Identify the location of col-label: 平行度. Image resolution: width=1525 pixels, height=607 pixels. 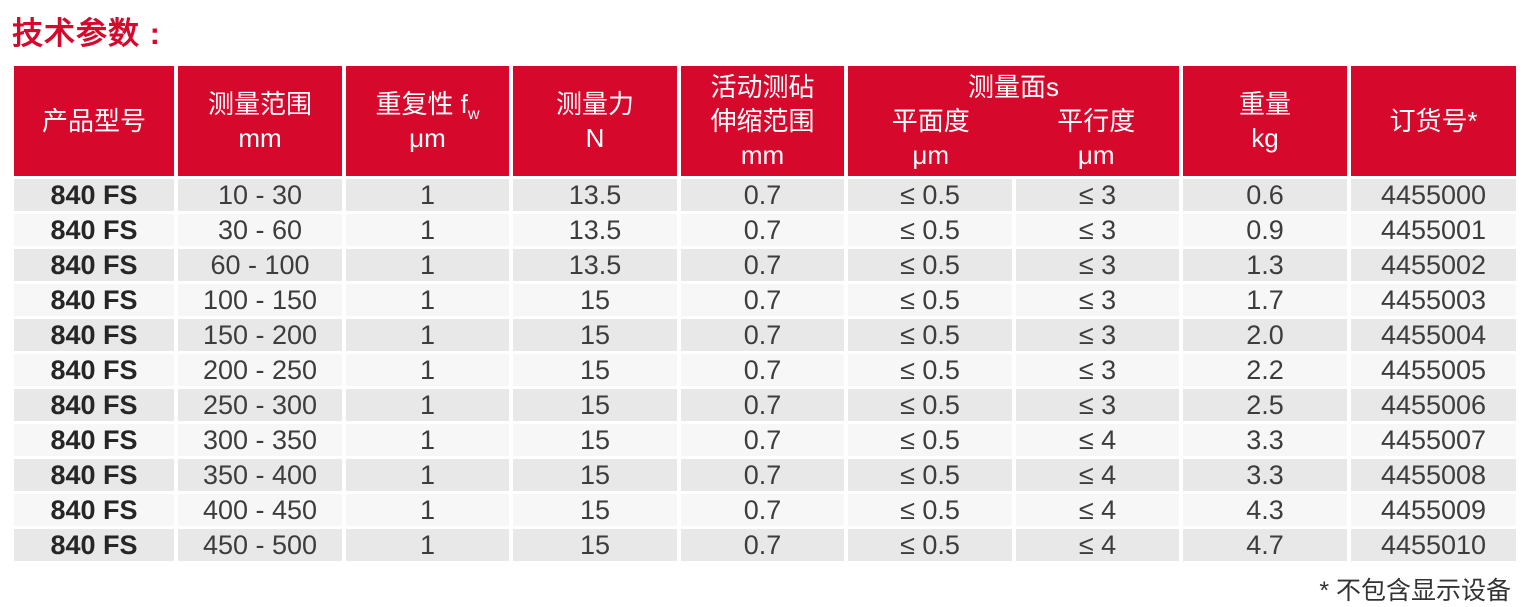
(1096, 120).